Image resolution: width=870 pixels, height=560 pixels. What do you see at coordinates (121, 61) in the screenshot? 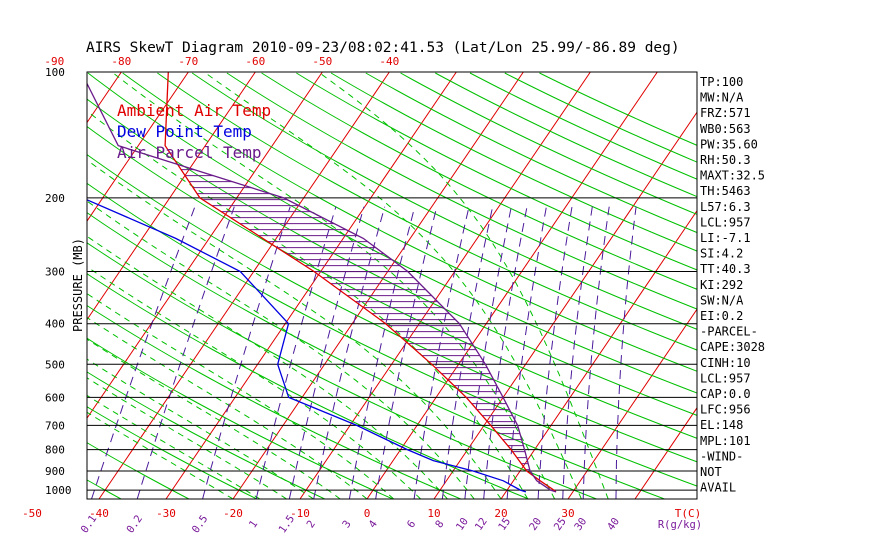
I see `top-temp-tick-label: -80` at bounding box center [121, 61].